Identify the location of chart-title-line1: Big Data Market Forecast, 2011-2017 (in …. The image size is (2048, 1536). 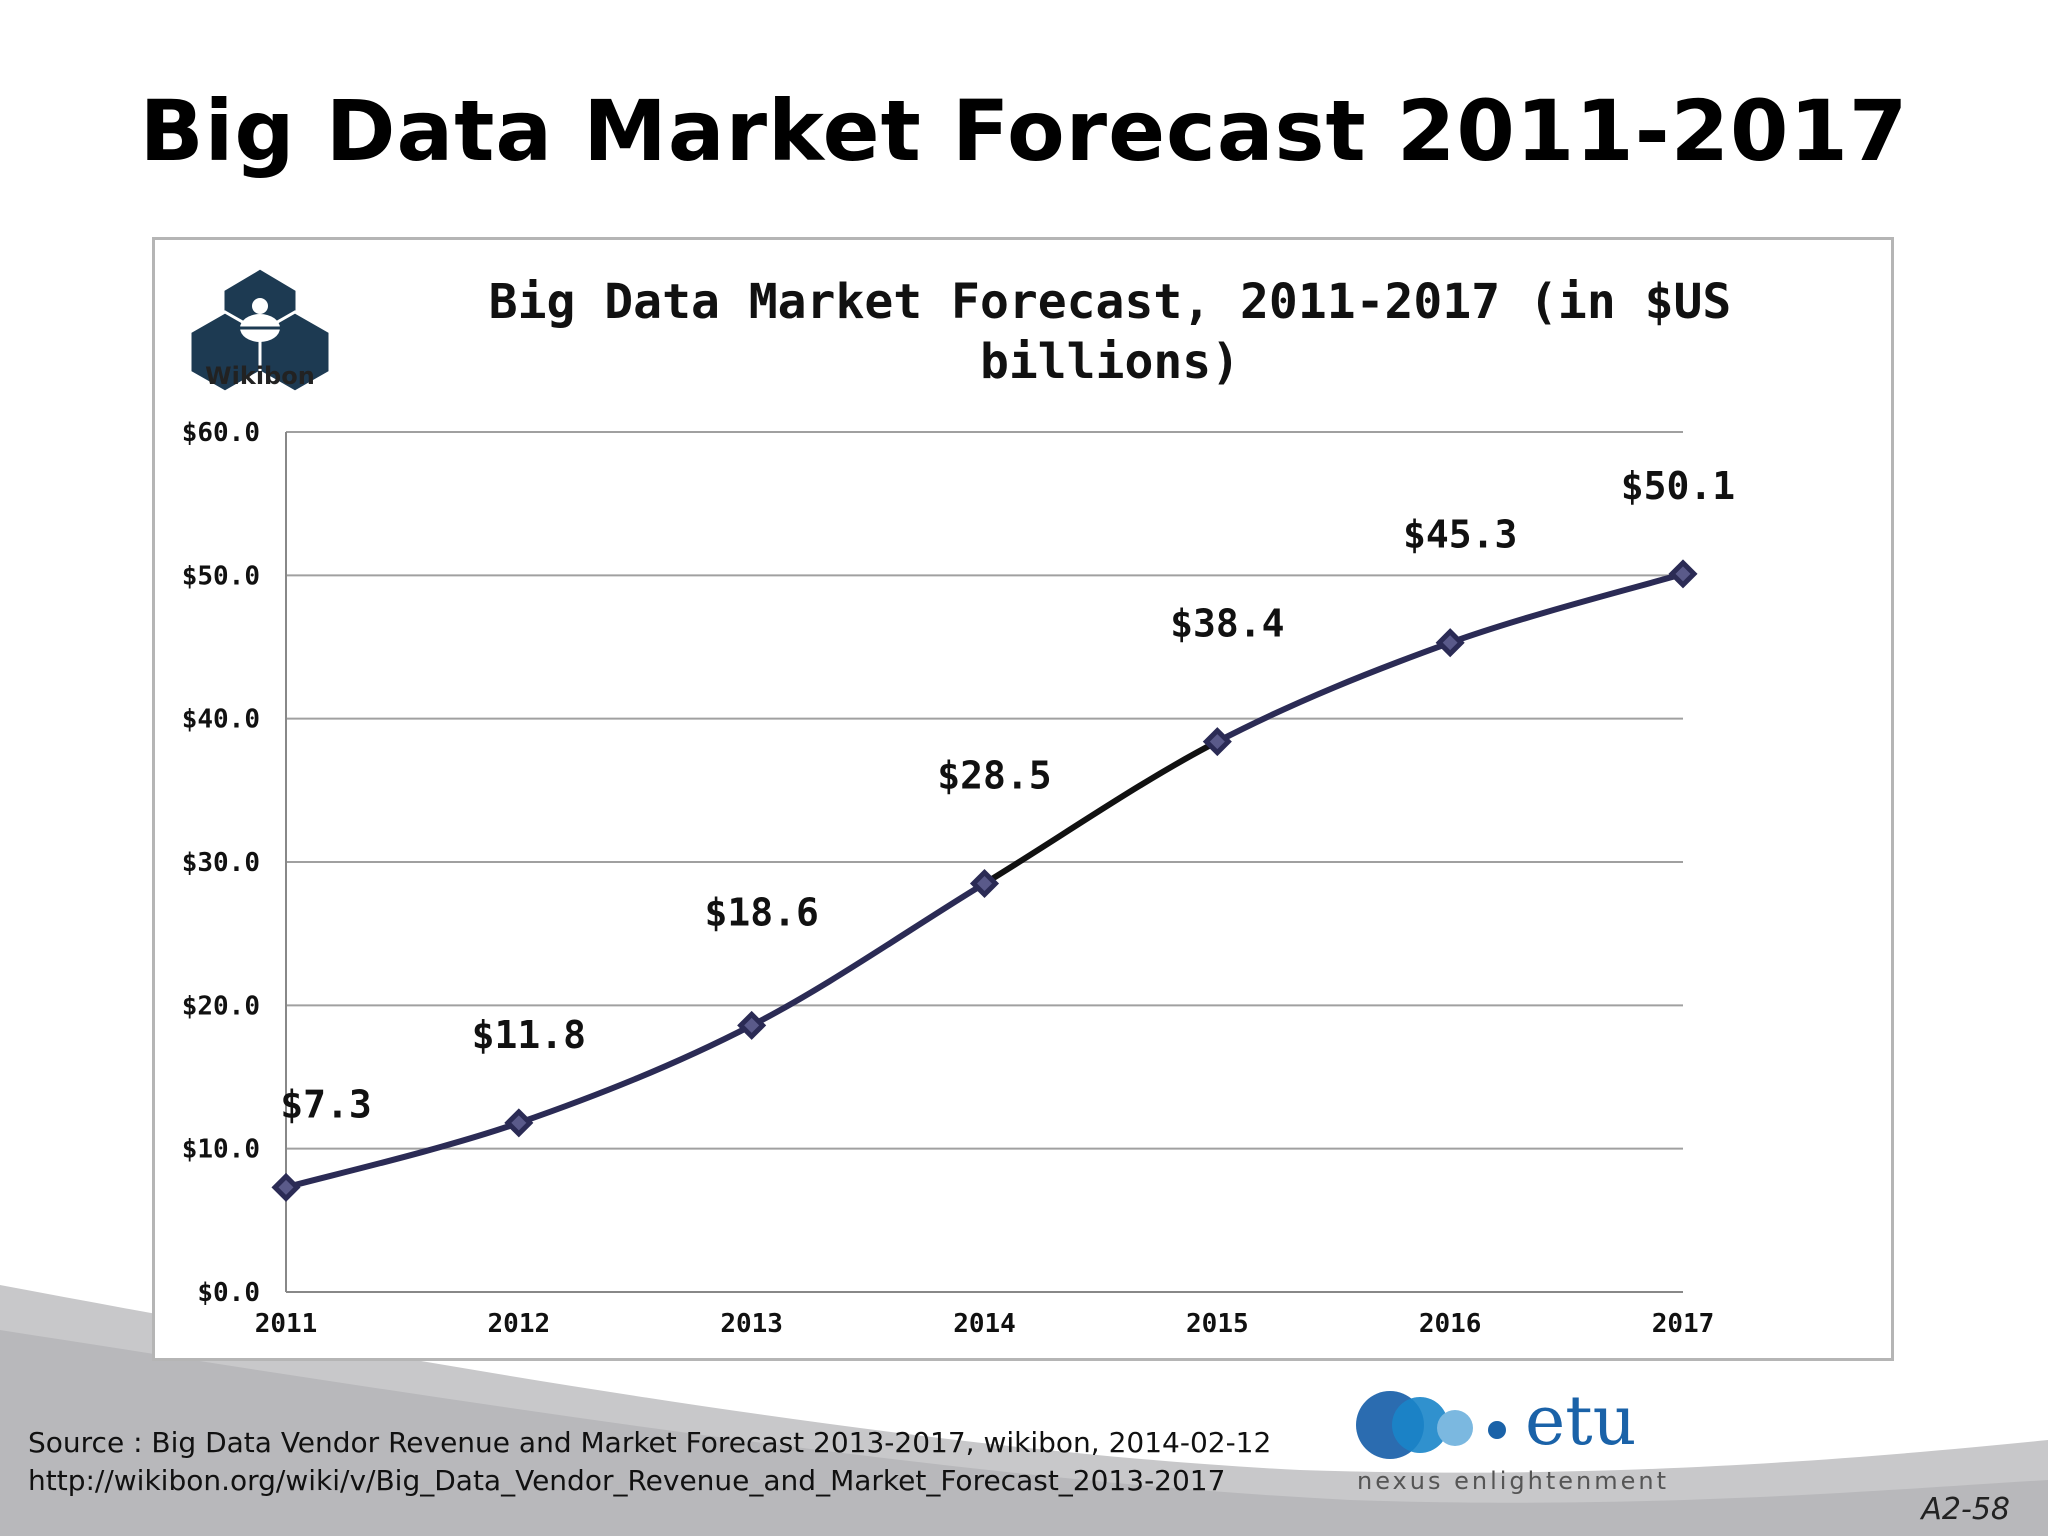
(1110, 302).